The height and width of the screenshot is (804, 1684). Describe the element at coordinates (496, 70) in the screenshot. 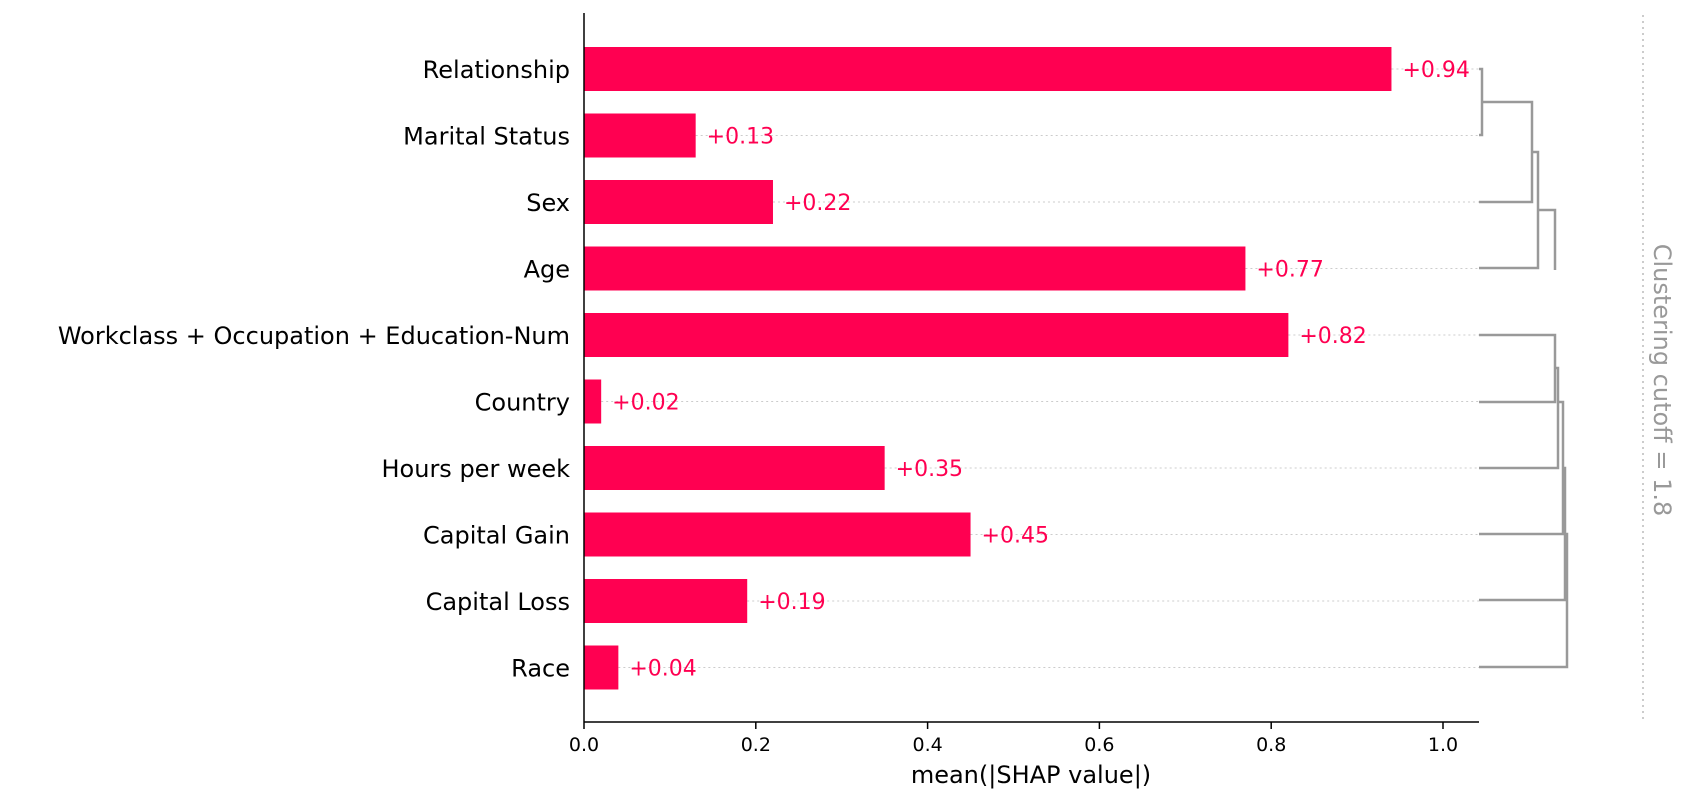

I see `category-label: Relationship` at that location.